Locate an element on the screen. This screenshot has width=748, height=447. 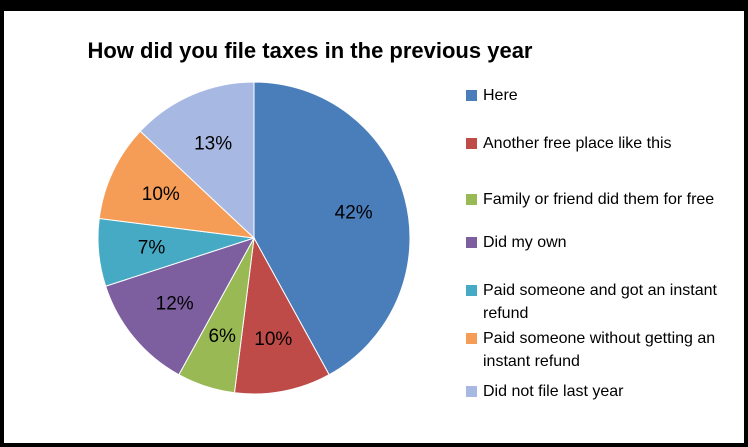
pie-slice-label-5: 7% is located at coordinates (152, 248).